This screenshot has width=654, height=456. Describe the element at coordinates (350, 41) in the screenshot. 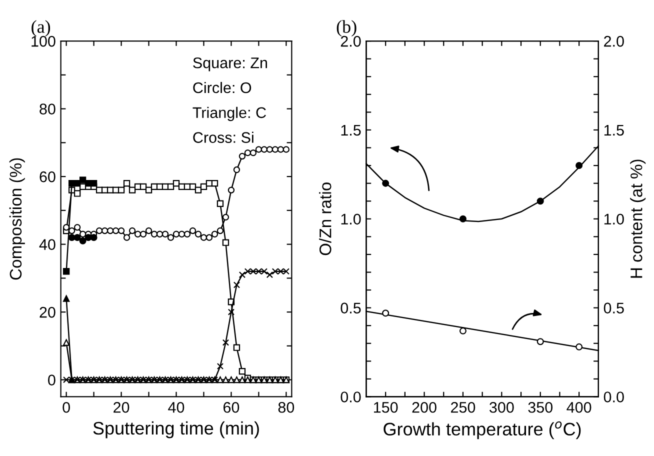

I see `y-tick-label: 2.0` at that location.